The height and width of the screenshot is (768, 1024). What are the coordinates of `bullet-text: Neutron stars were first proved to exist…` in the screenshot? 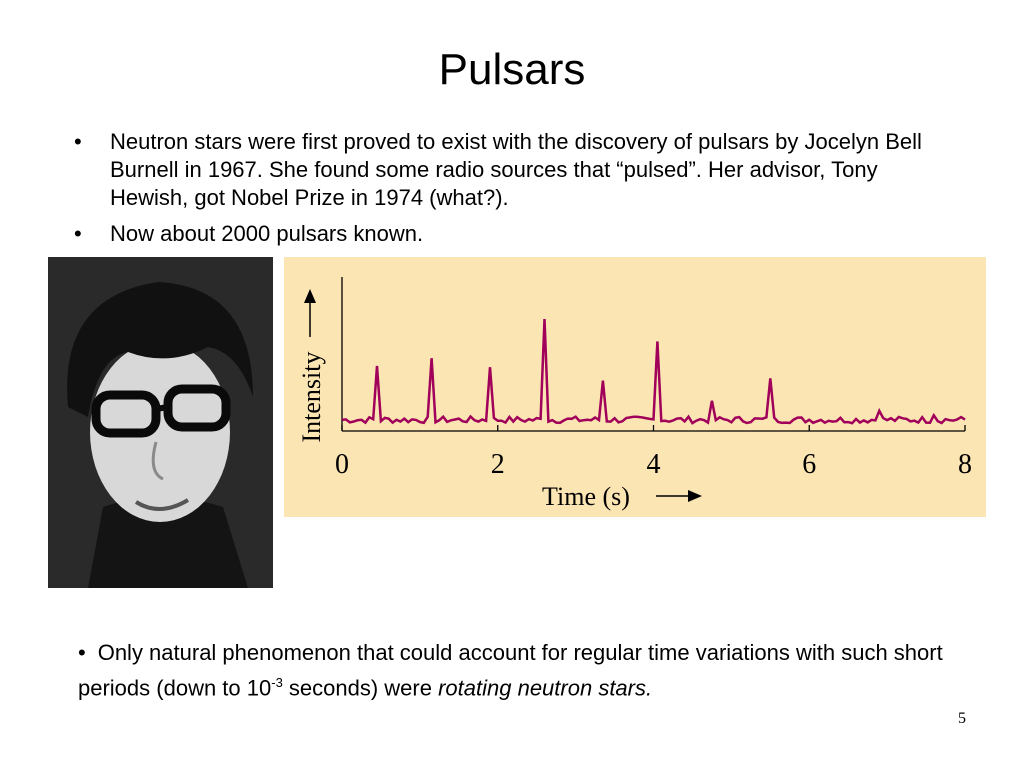 It's located at (516, 169).